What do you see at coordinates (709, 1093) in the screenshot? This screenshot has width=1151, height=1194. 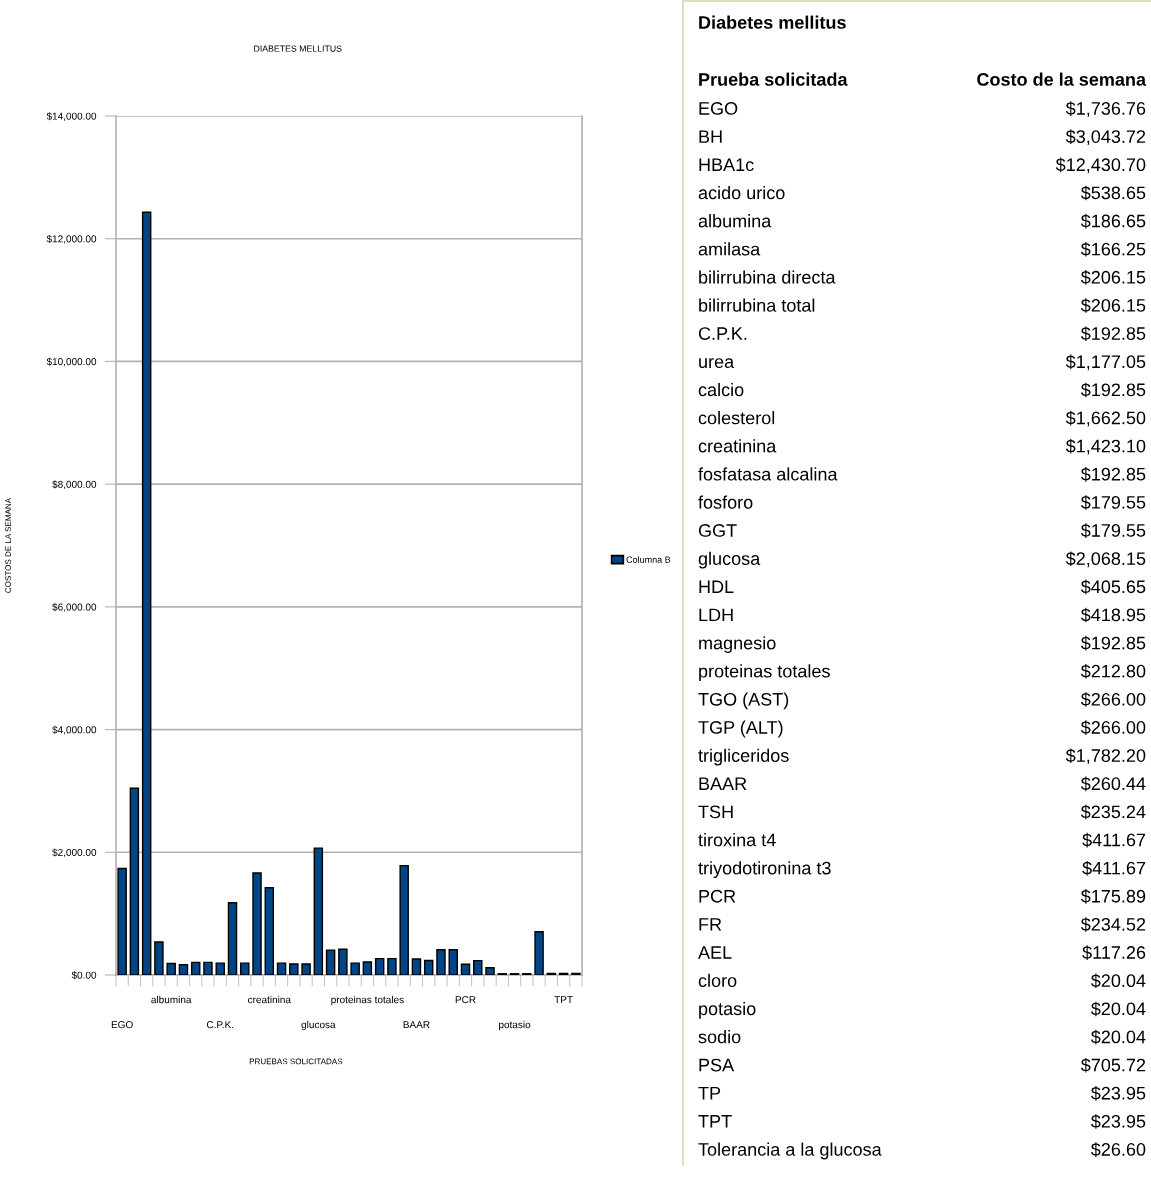 I see `text: TP` at bounding box center [709, 1093].